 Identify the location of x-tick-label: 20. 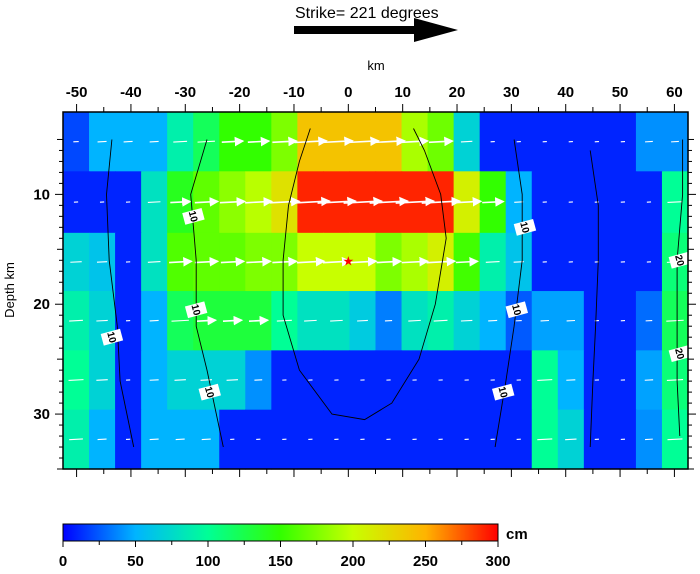
(457, 92).